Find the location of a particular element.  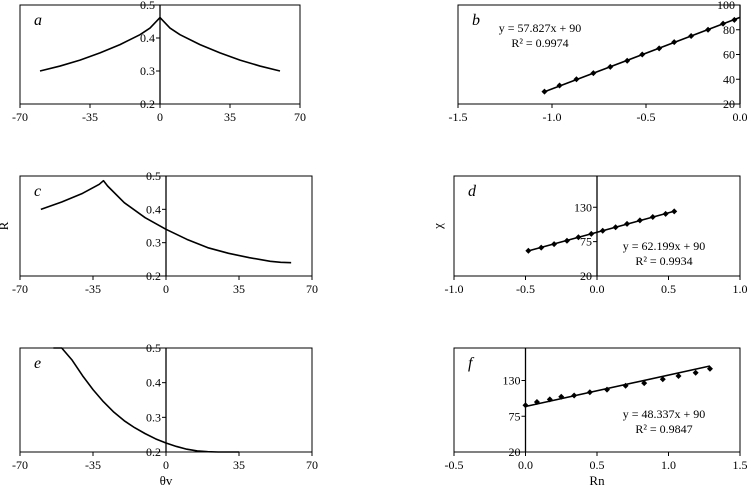

r-squared-label: R² = 0.9847 is located at coordinates (663, 429).